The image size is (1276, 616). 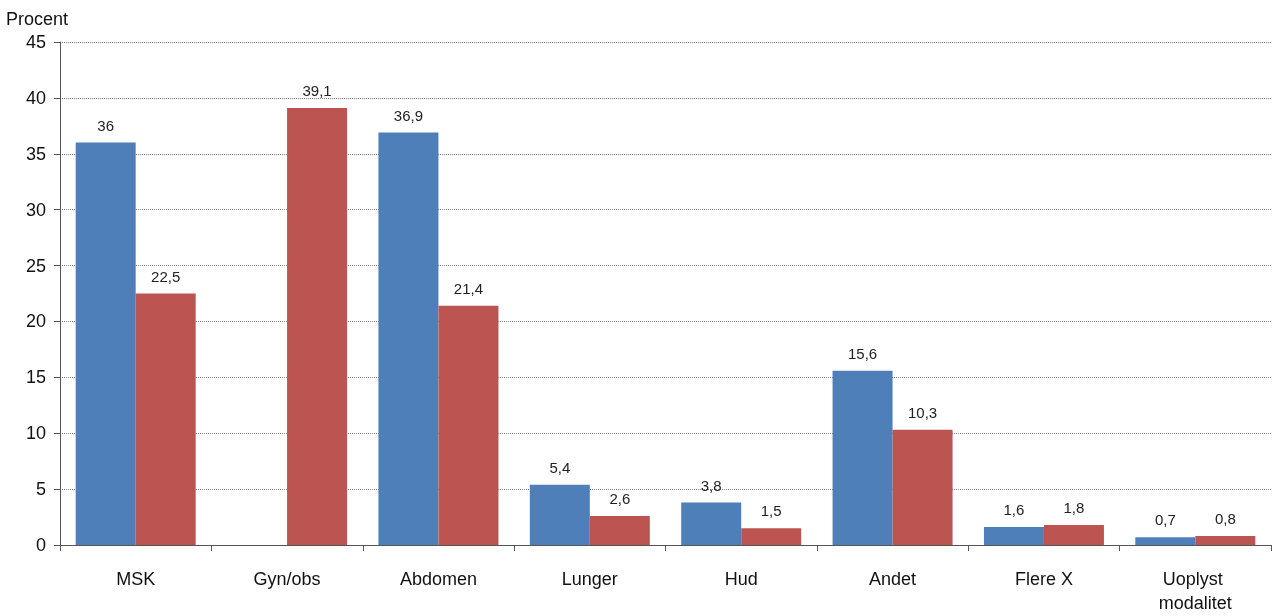 What do you see at coordinates (893, 579) in the screenshot?
I see `x-tick-label: Andet` at bounding box center [893, 579].